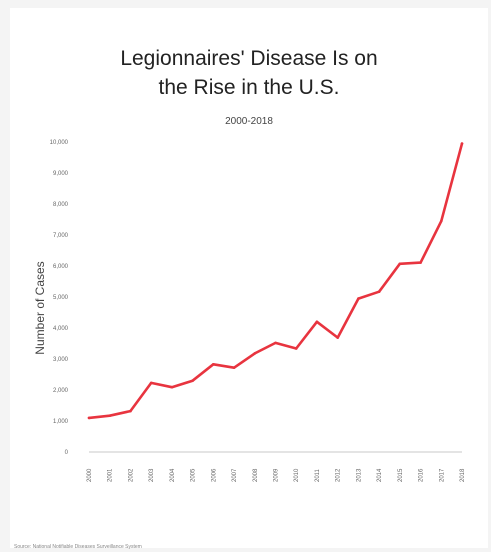 The height and width of the screenshot is (552, 491). What do you see at coordinates (422, 475) in the screenshot?
I see `x-tick-label: 2016` at bounding box center [422, 475].